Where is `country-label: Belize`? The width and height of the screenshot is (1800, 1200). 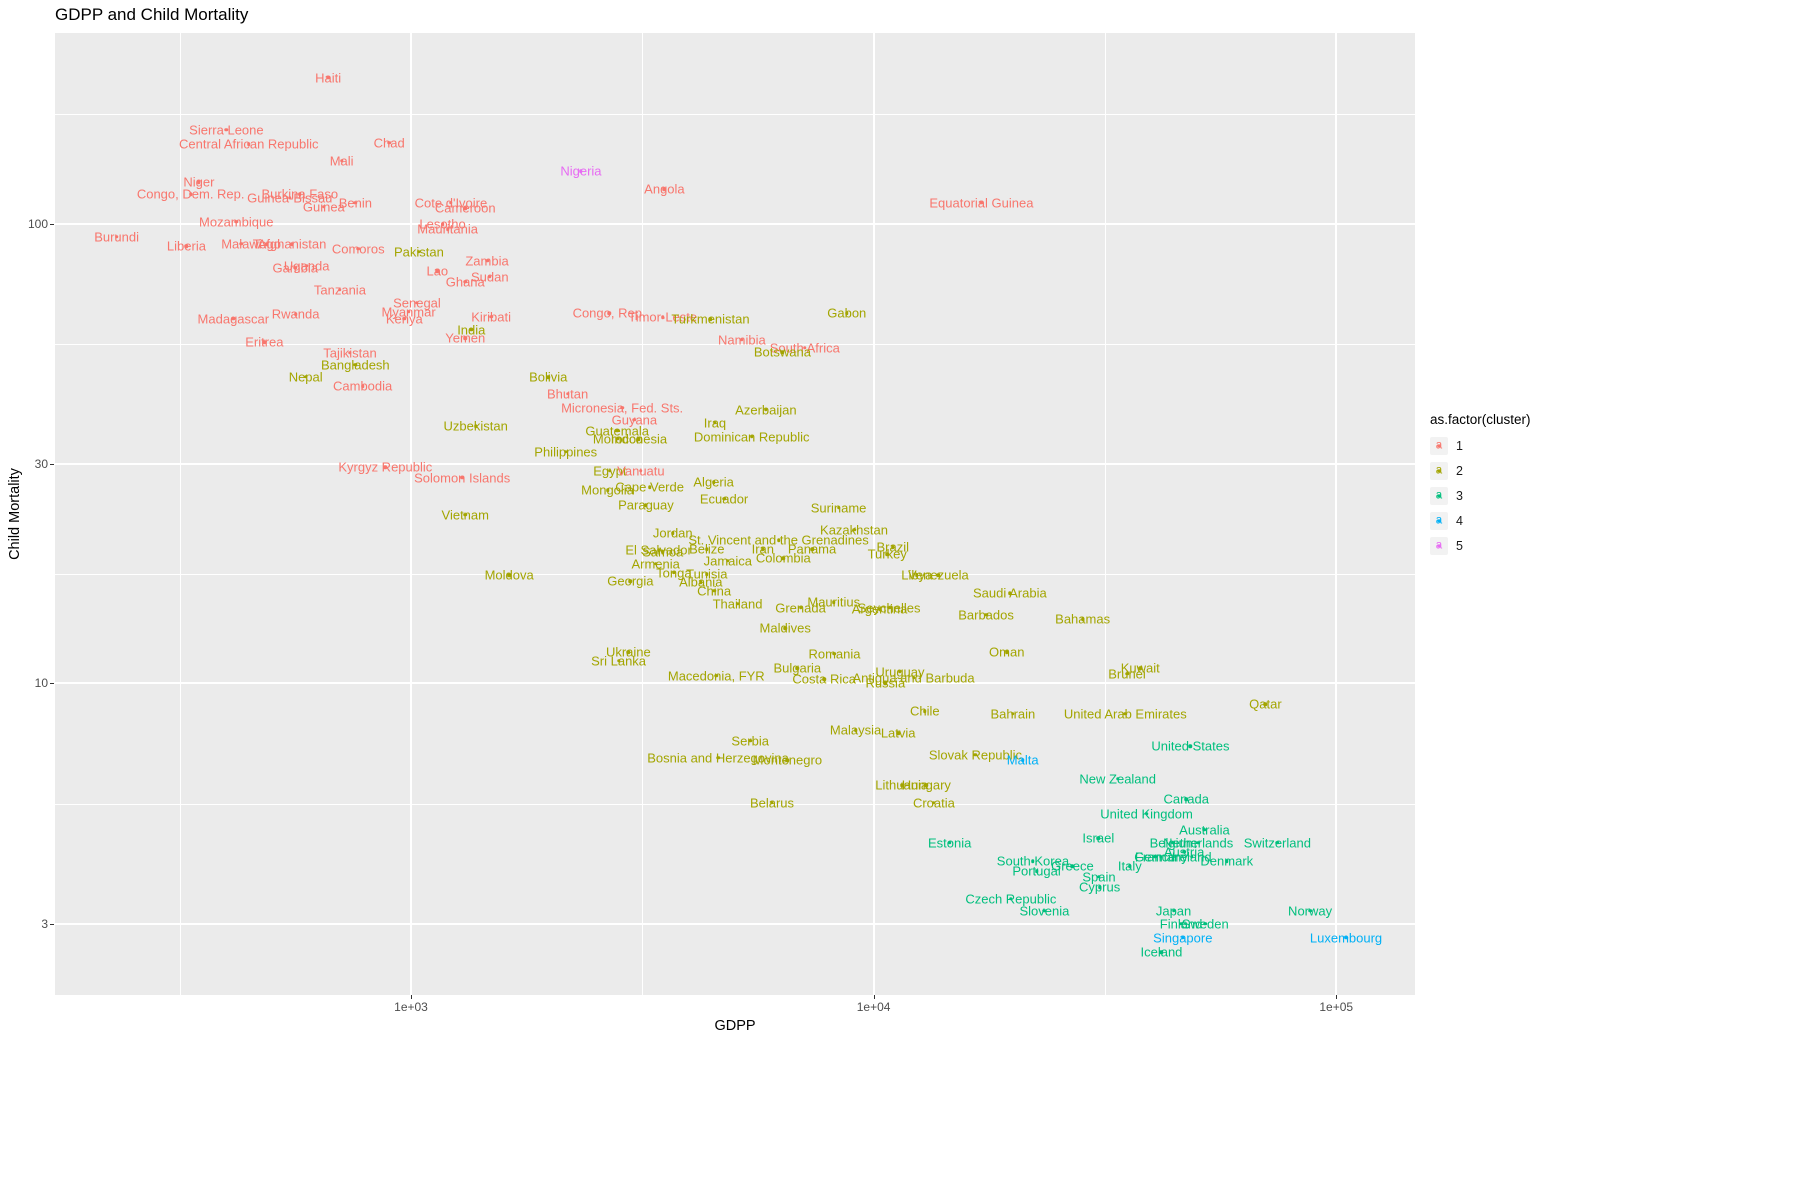 country-label: Belize is located at coordinates (707, 549).